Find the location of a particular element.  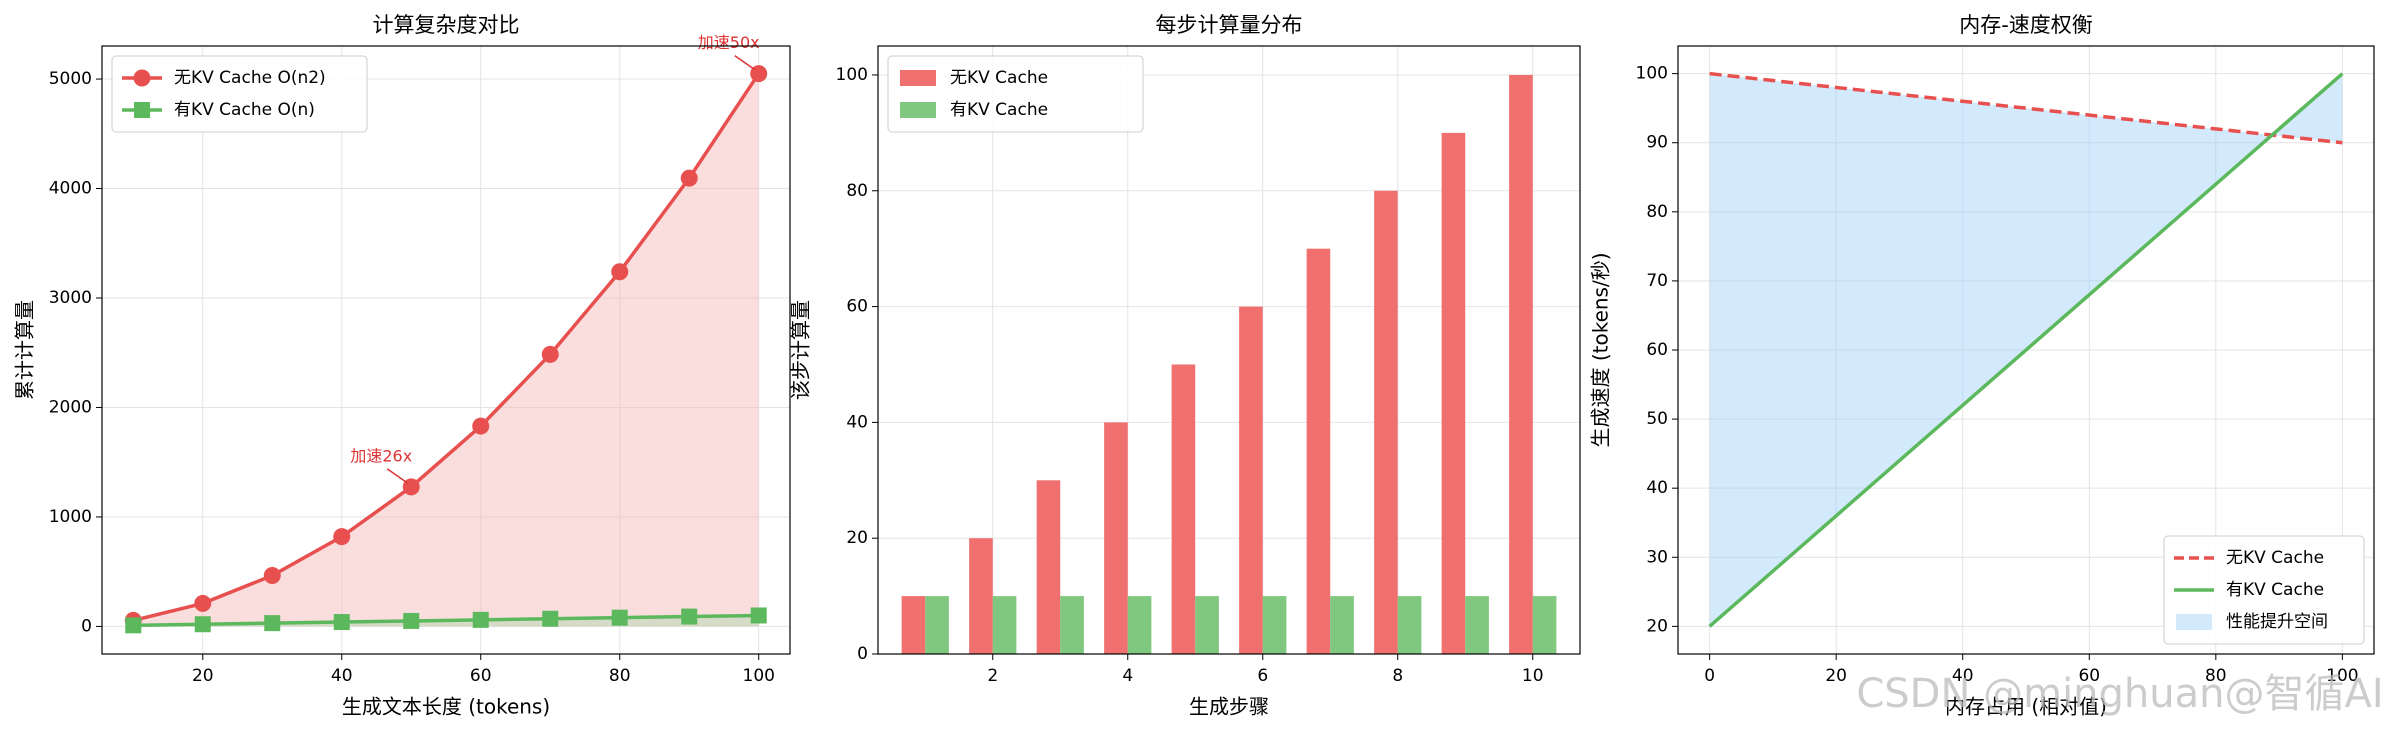

y-axis-label: 该步计算量 is located at coordinates (801, 350).